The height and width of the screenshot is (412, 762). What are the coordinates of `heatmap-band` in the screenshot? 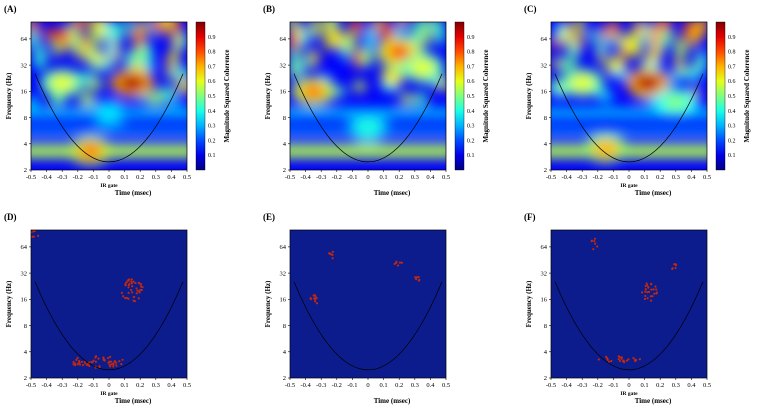 It's located at (109, 131).